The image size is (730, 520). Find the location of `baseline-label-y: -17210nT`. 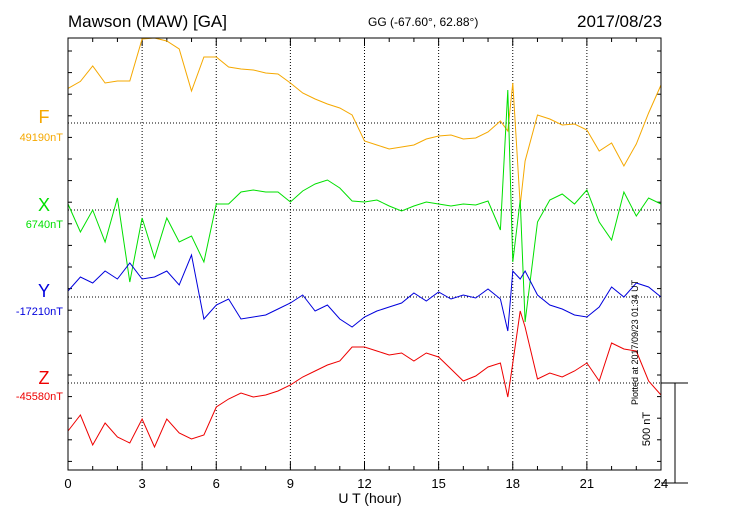

baseline-label-y: -17210nT is located at coordinates (39, 312).